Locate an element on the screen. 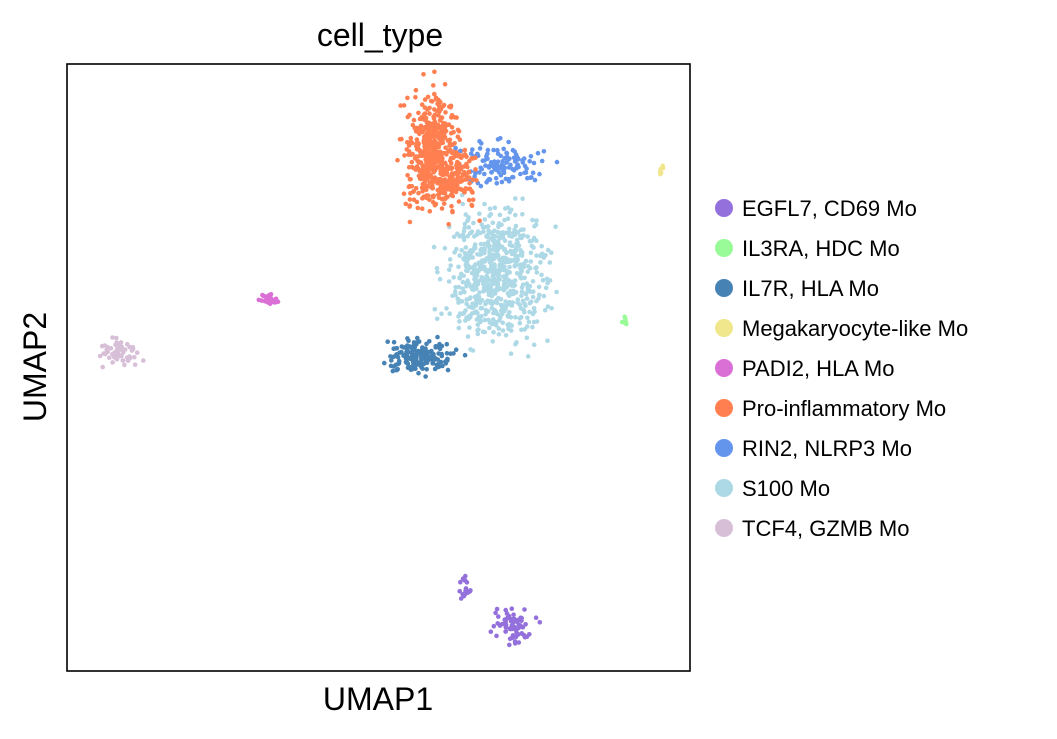 The height and width of the screenshot is (739, 1057). chart-title: cell_type is located at coordinates (380, 35).